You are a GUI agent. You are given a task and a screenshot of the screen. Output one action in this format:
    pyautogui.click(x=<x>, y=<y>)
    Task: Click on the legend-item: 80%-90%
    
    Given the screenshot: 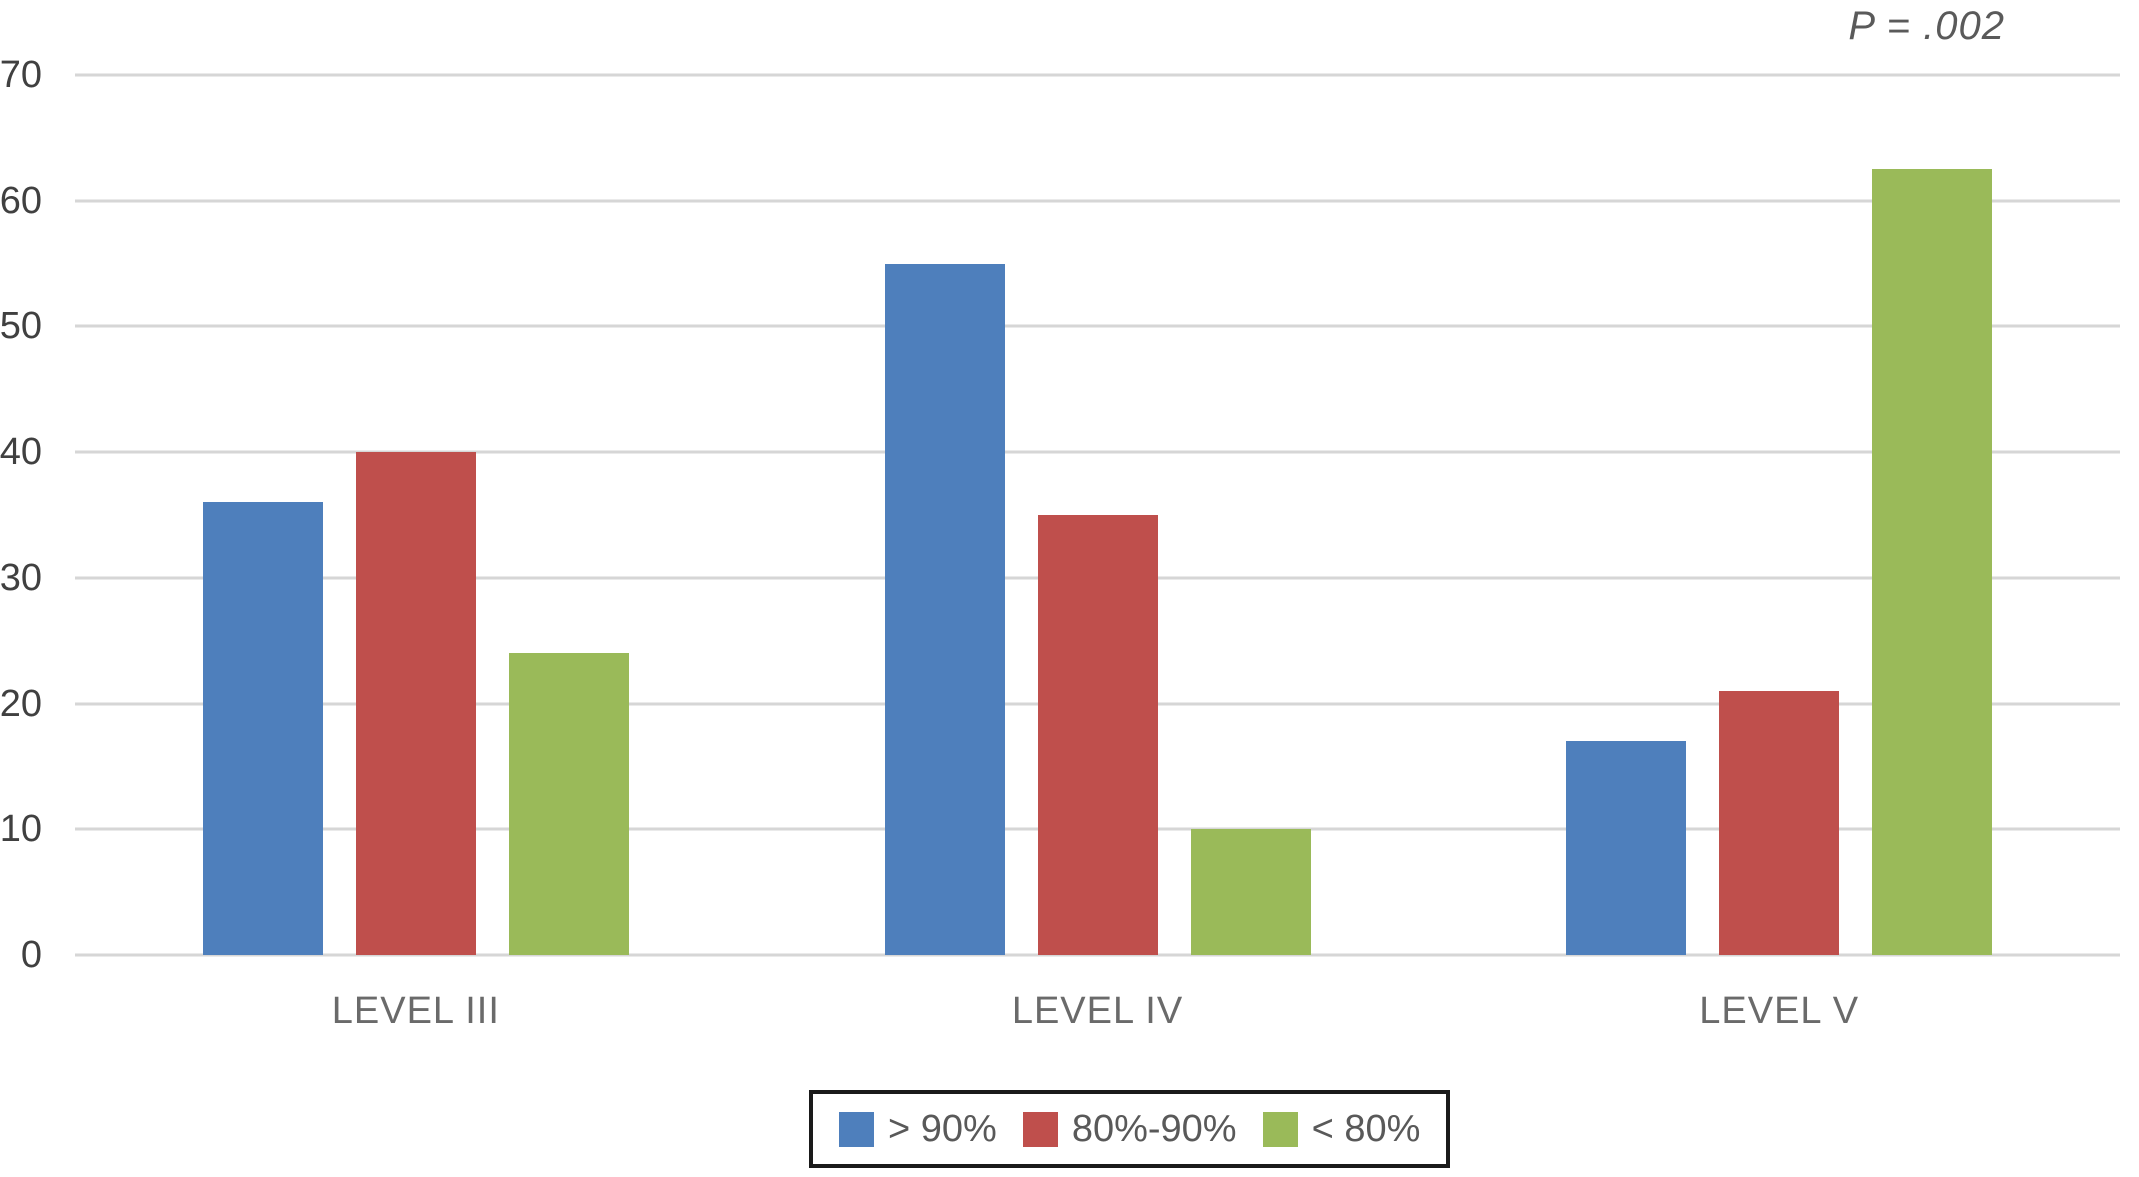 What is the action you would take?
    pyautogui.click(x=1129, y=1129)
    